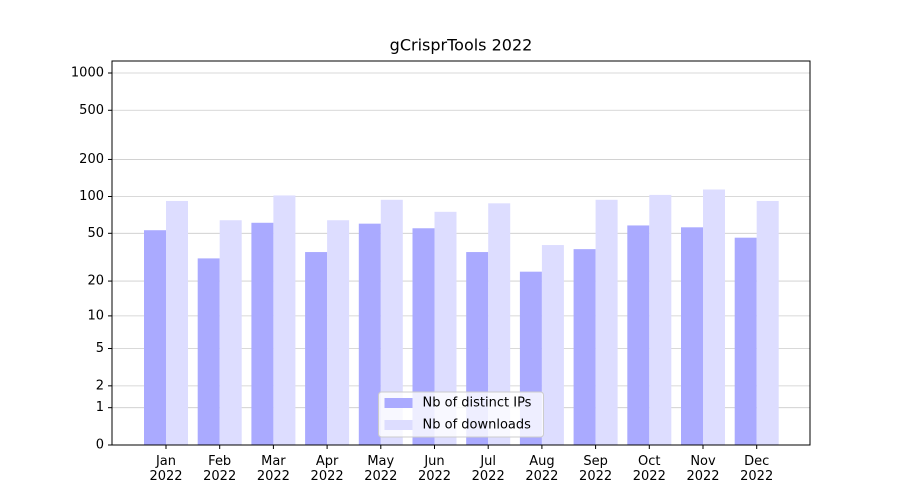 The width and height of the screenshot is (900, 500). Describe the element at coordinates (381, 469) in the screenshot. I see `x-tick-label: May 2022` at that location.